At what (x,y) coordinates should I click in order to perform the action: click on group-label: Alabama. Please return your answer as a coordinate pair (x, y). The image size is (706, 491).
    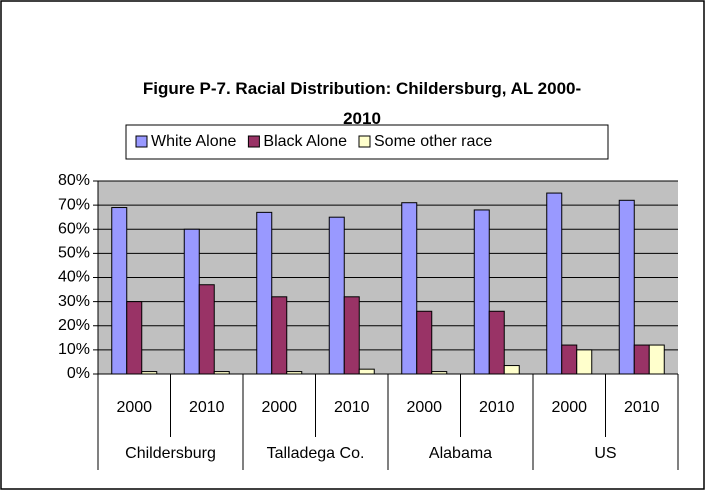
    Looking at the image, I should click on (460, 453).